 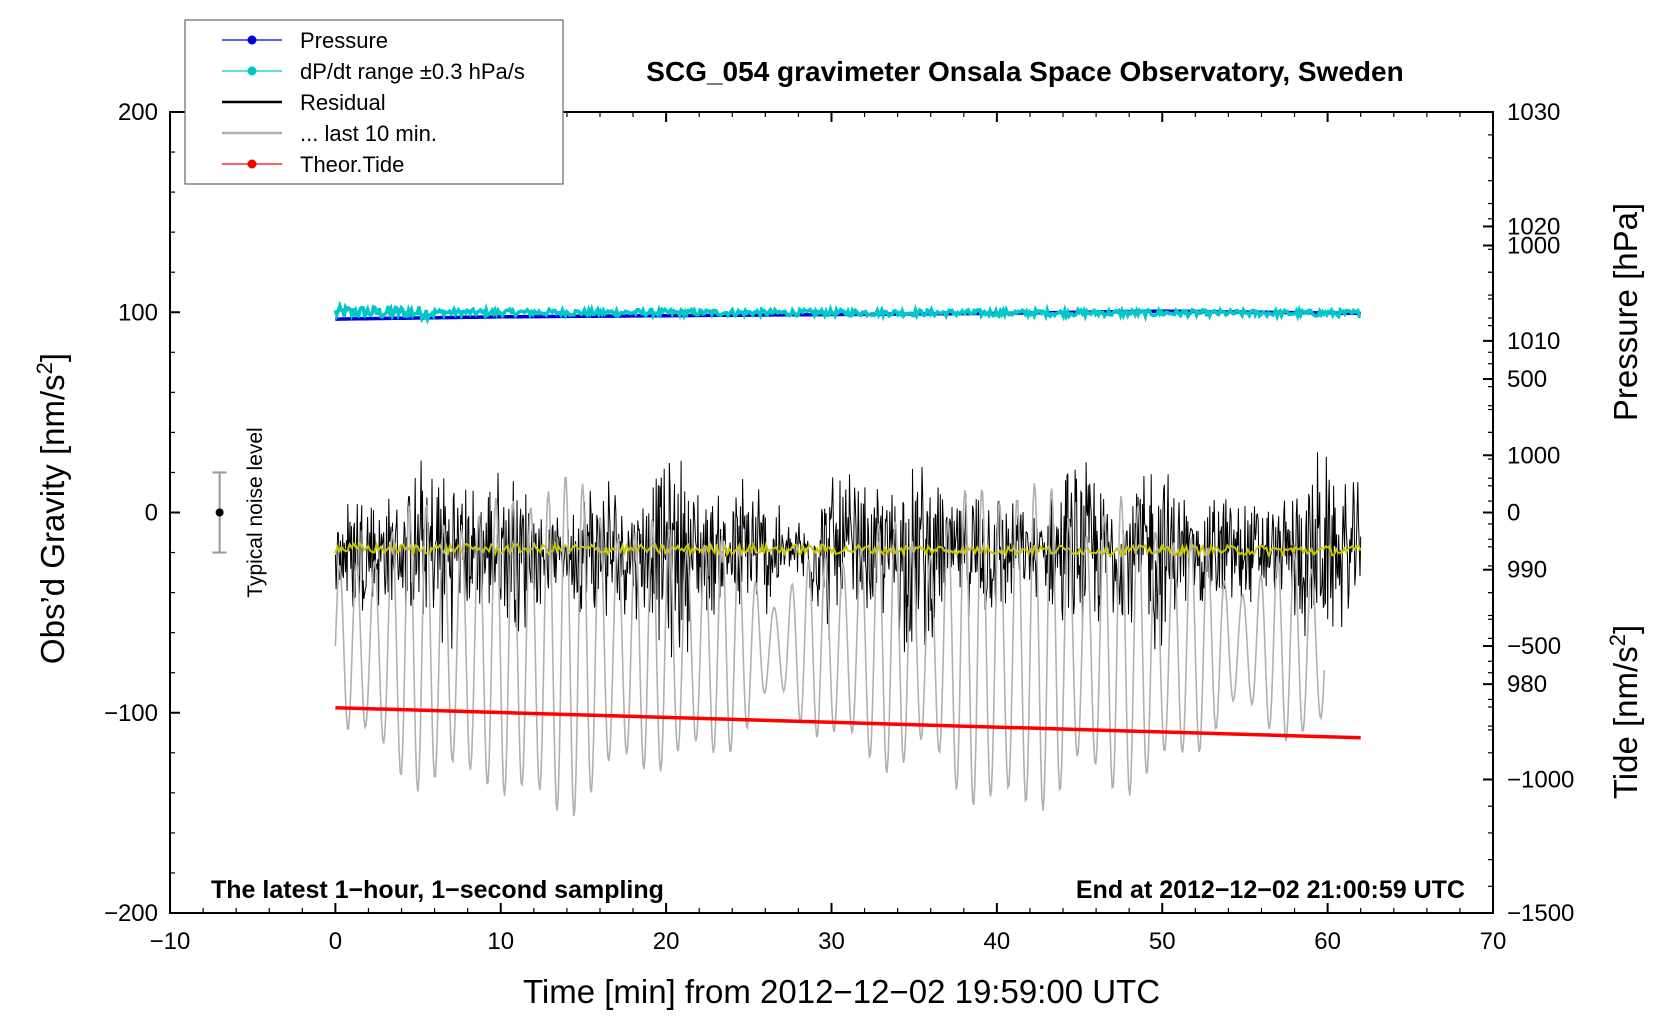 What do you see at coordinates (848, 555) in the screenshot?
I see `series-residual` at bounding box center [848, 555].